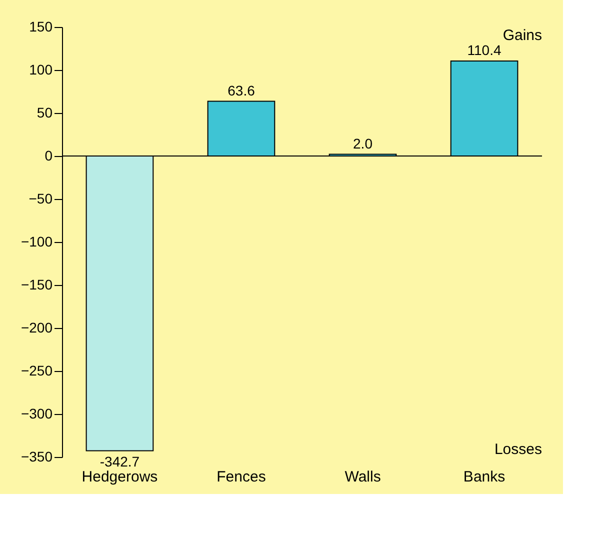 This screenshot has height=544, width=593. I want to click on y-tick-label: −50, so click(40, 198).